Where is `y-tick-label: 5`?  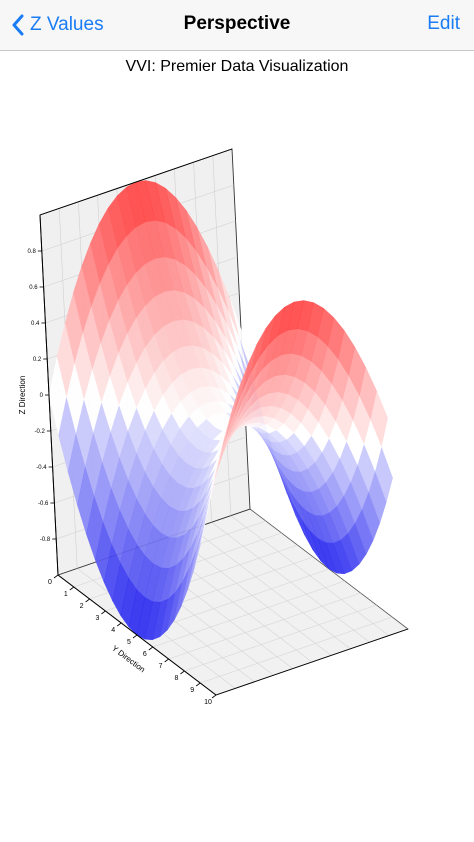
y-tick-label: 5 is located at coordinates (129, 642).